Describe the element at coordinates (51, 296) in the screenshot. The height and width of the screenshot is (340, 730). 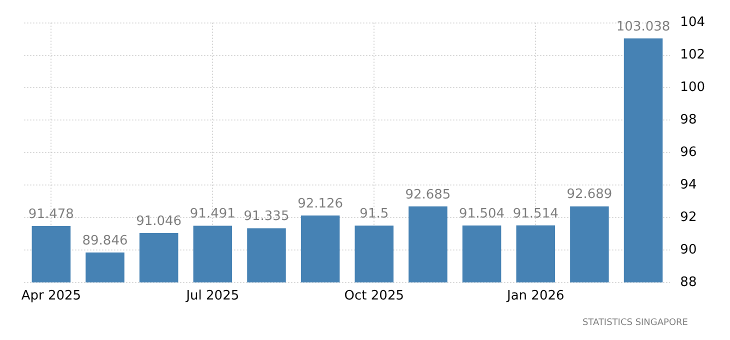
I see `x-tick-label: Apr 2025` at that location.